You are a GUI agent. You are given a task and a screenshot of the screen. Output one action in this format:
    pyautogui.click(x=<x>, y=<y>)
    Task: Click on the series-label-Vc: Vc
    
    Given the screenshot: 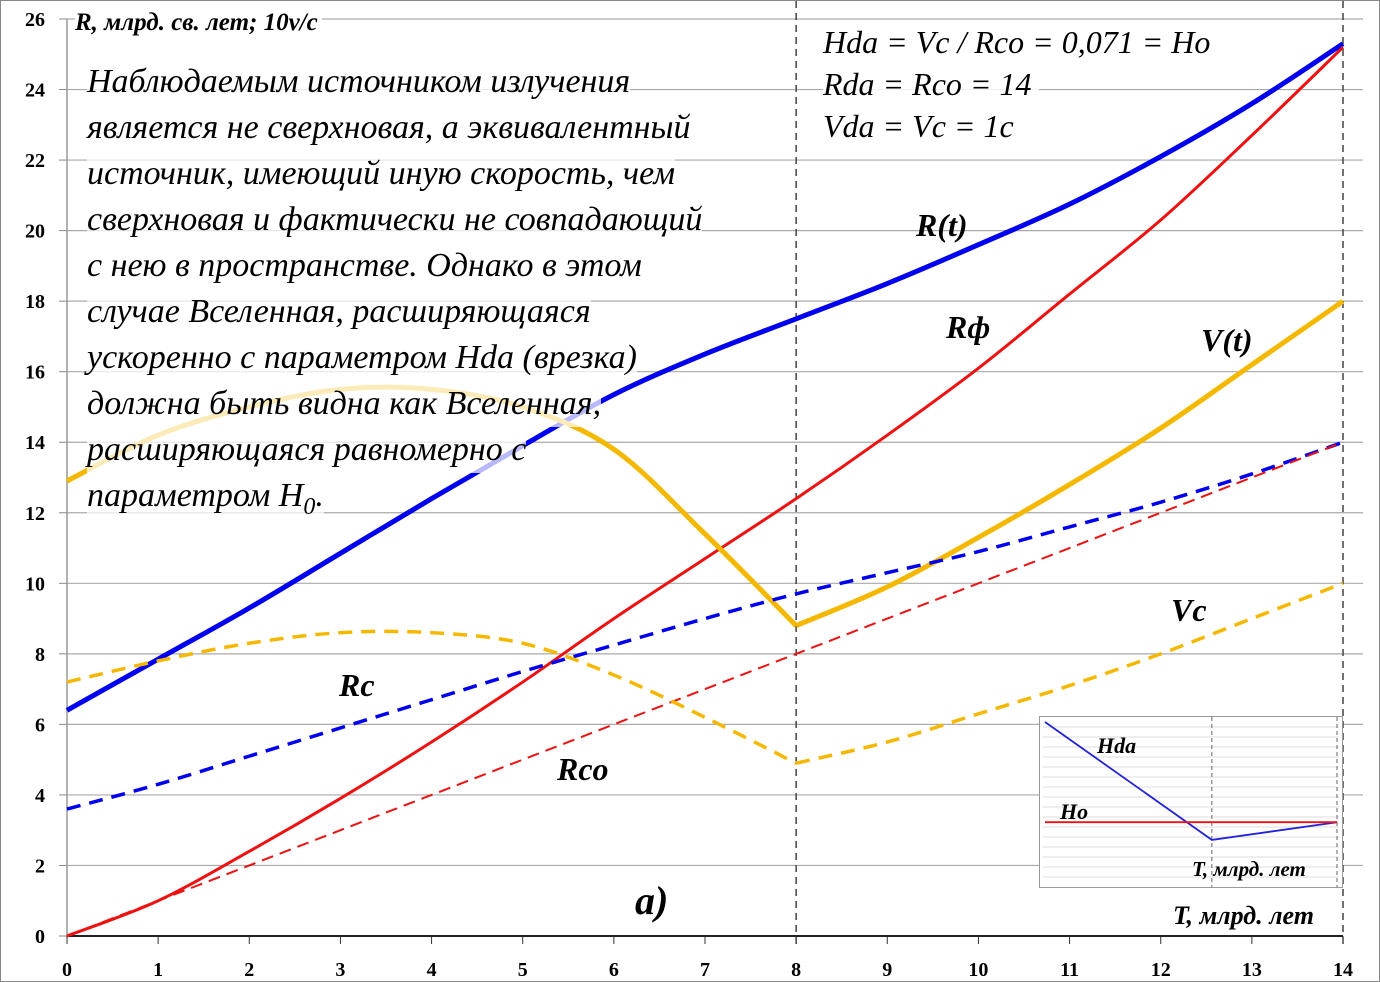 What is the action you would take?
    pyautogui.click(x=1189, y=610)
    